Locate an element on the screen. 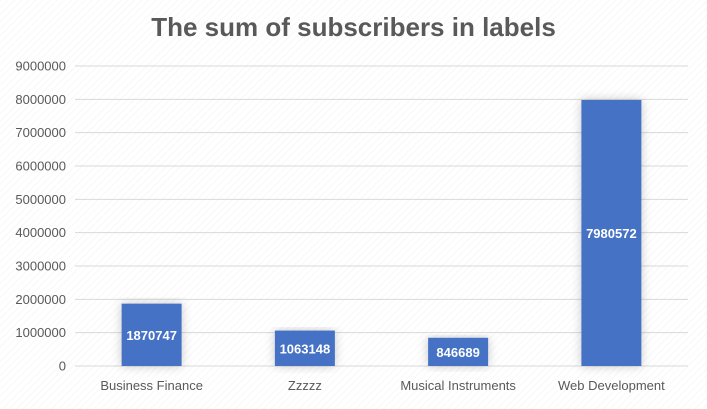 The height and width of the screenshot is (409, 707). y-tick-label: 2000000 is located at coordinates (40, 299).